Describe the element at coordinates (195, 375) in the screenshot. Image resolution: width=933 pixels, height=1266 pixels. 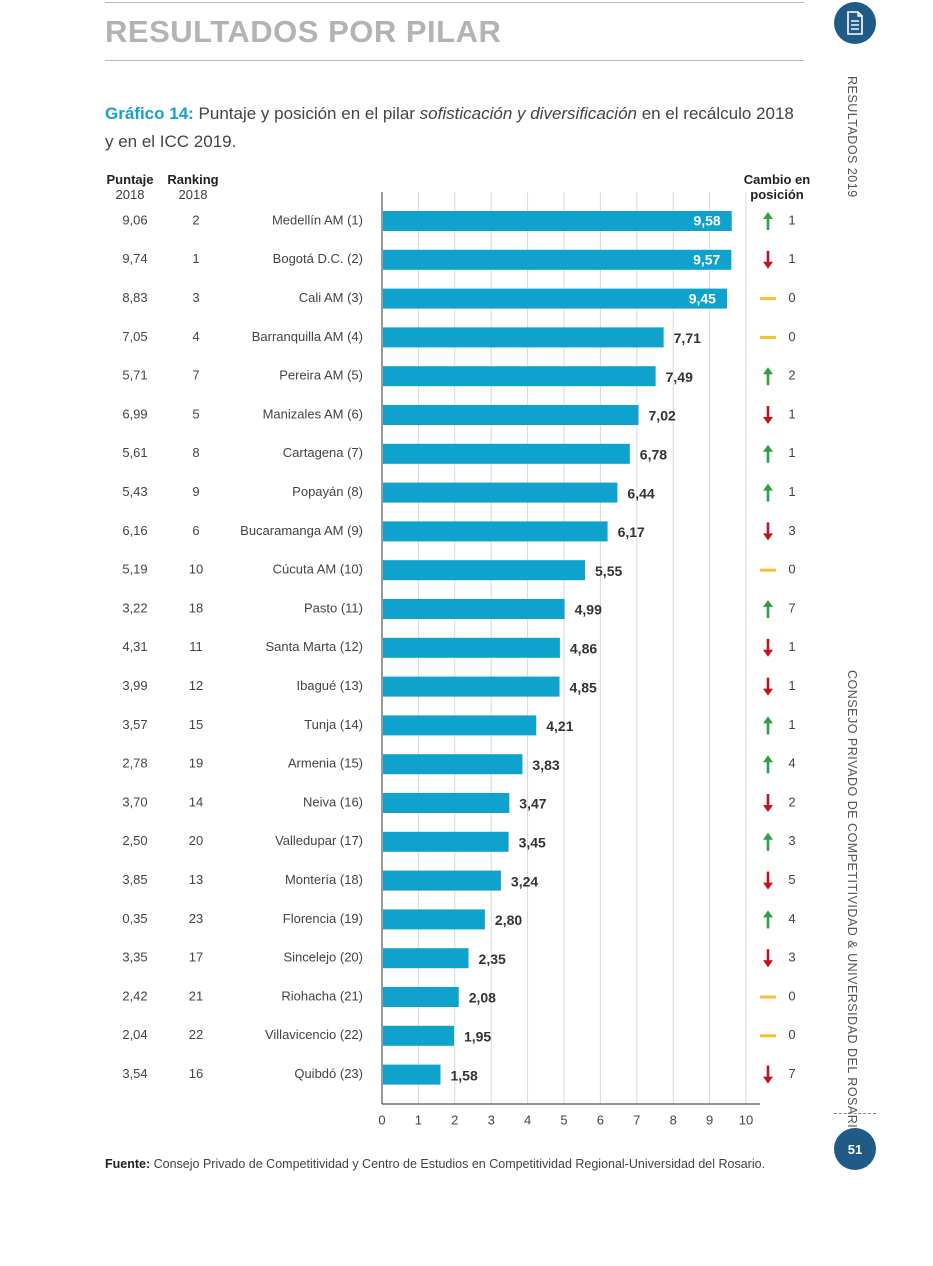
I see `ranking-2018-label: 7` at that location.